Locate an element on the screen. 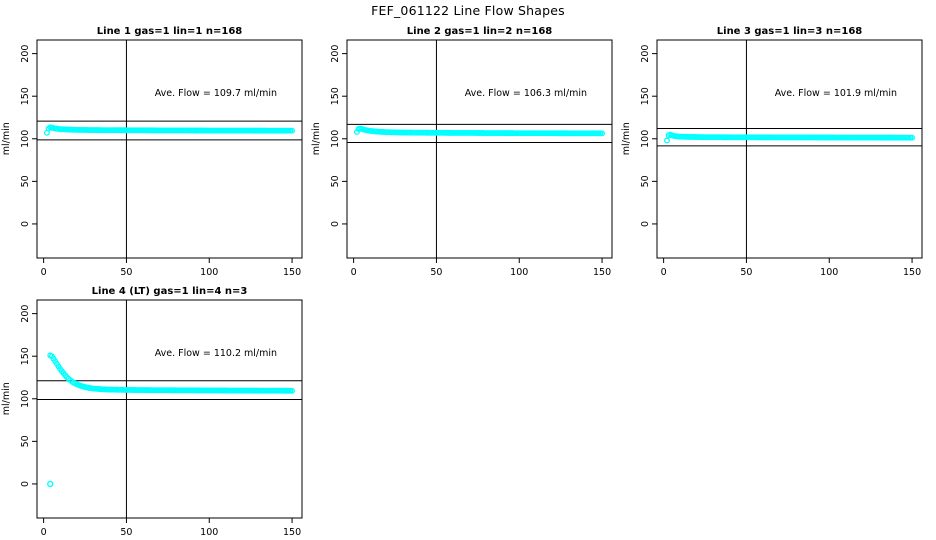 This screenshot has height=540, width=936. ave-flow-annotation: Ave. Flow = 101.9 ml/min is located at coordinates (836, 93).